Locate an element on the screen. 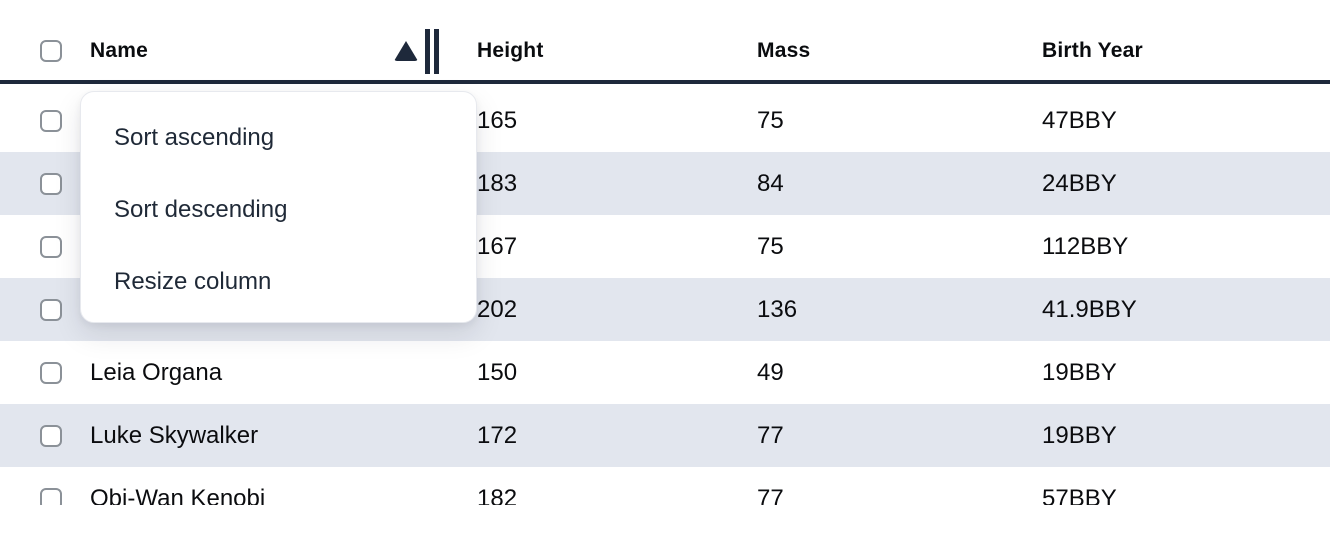  cell-height: 165 is located at coordinates (497, 120).